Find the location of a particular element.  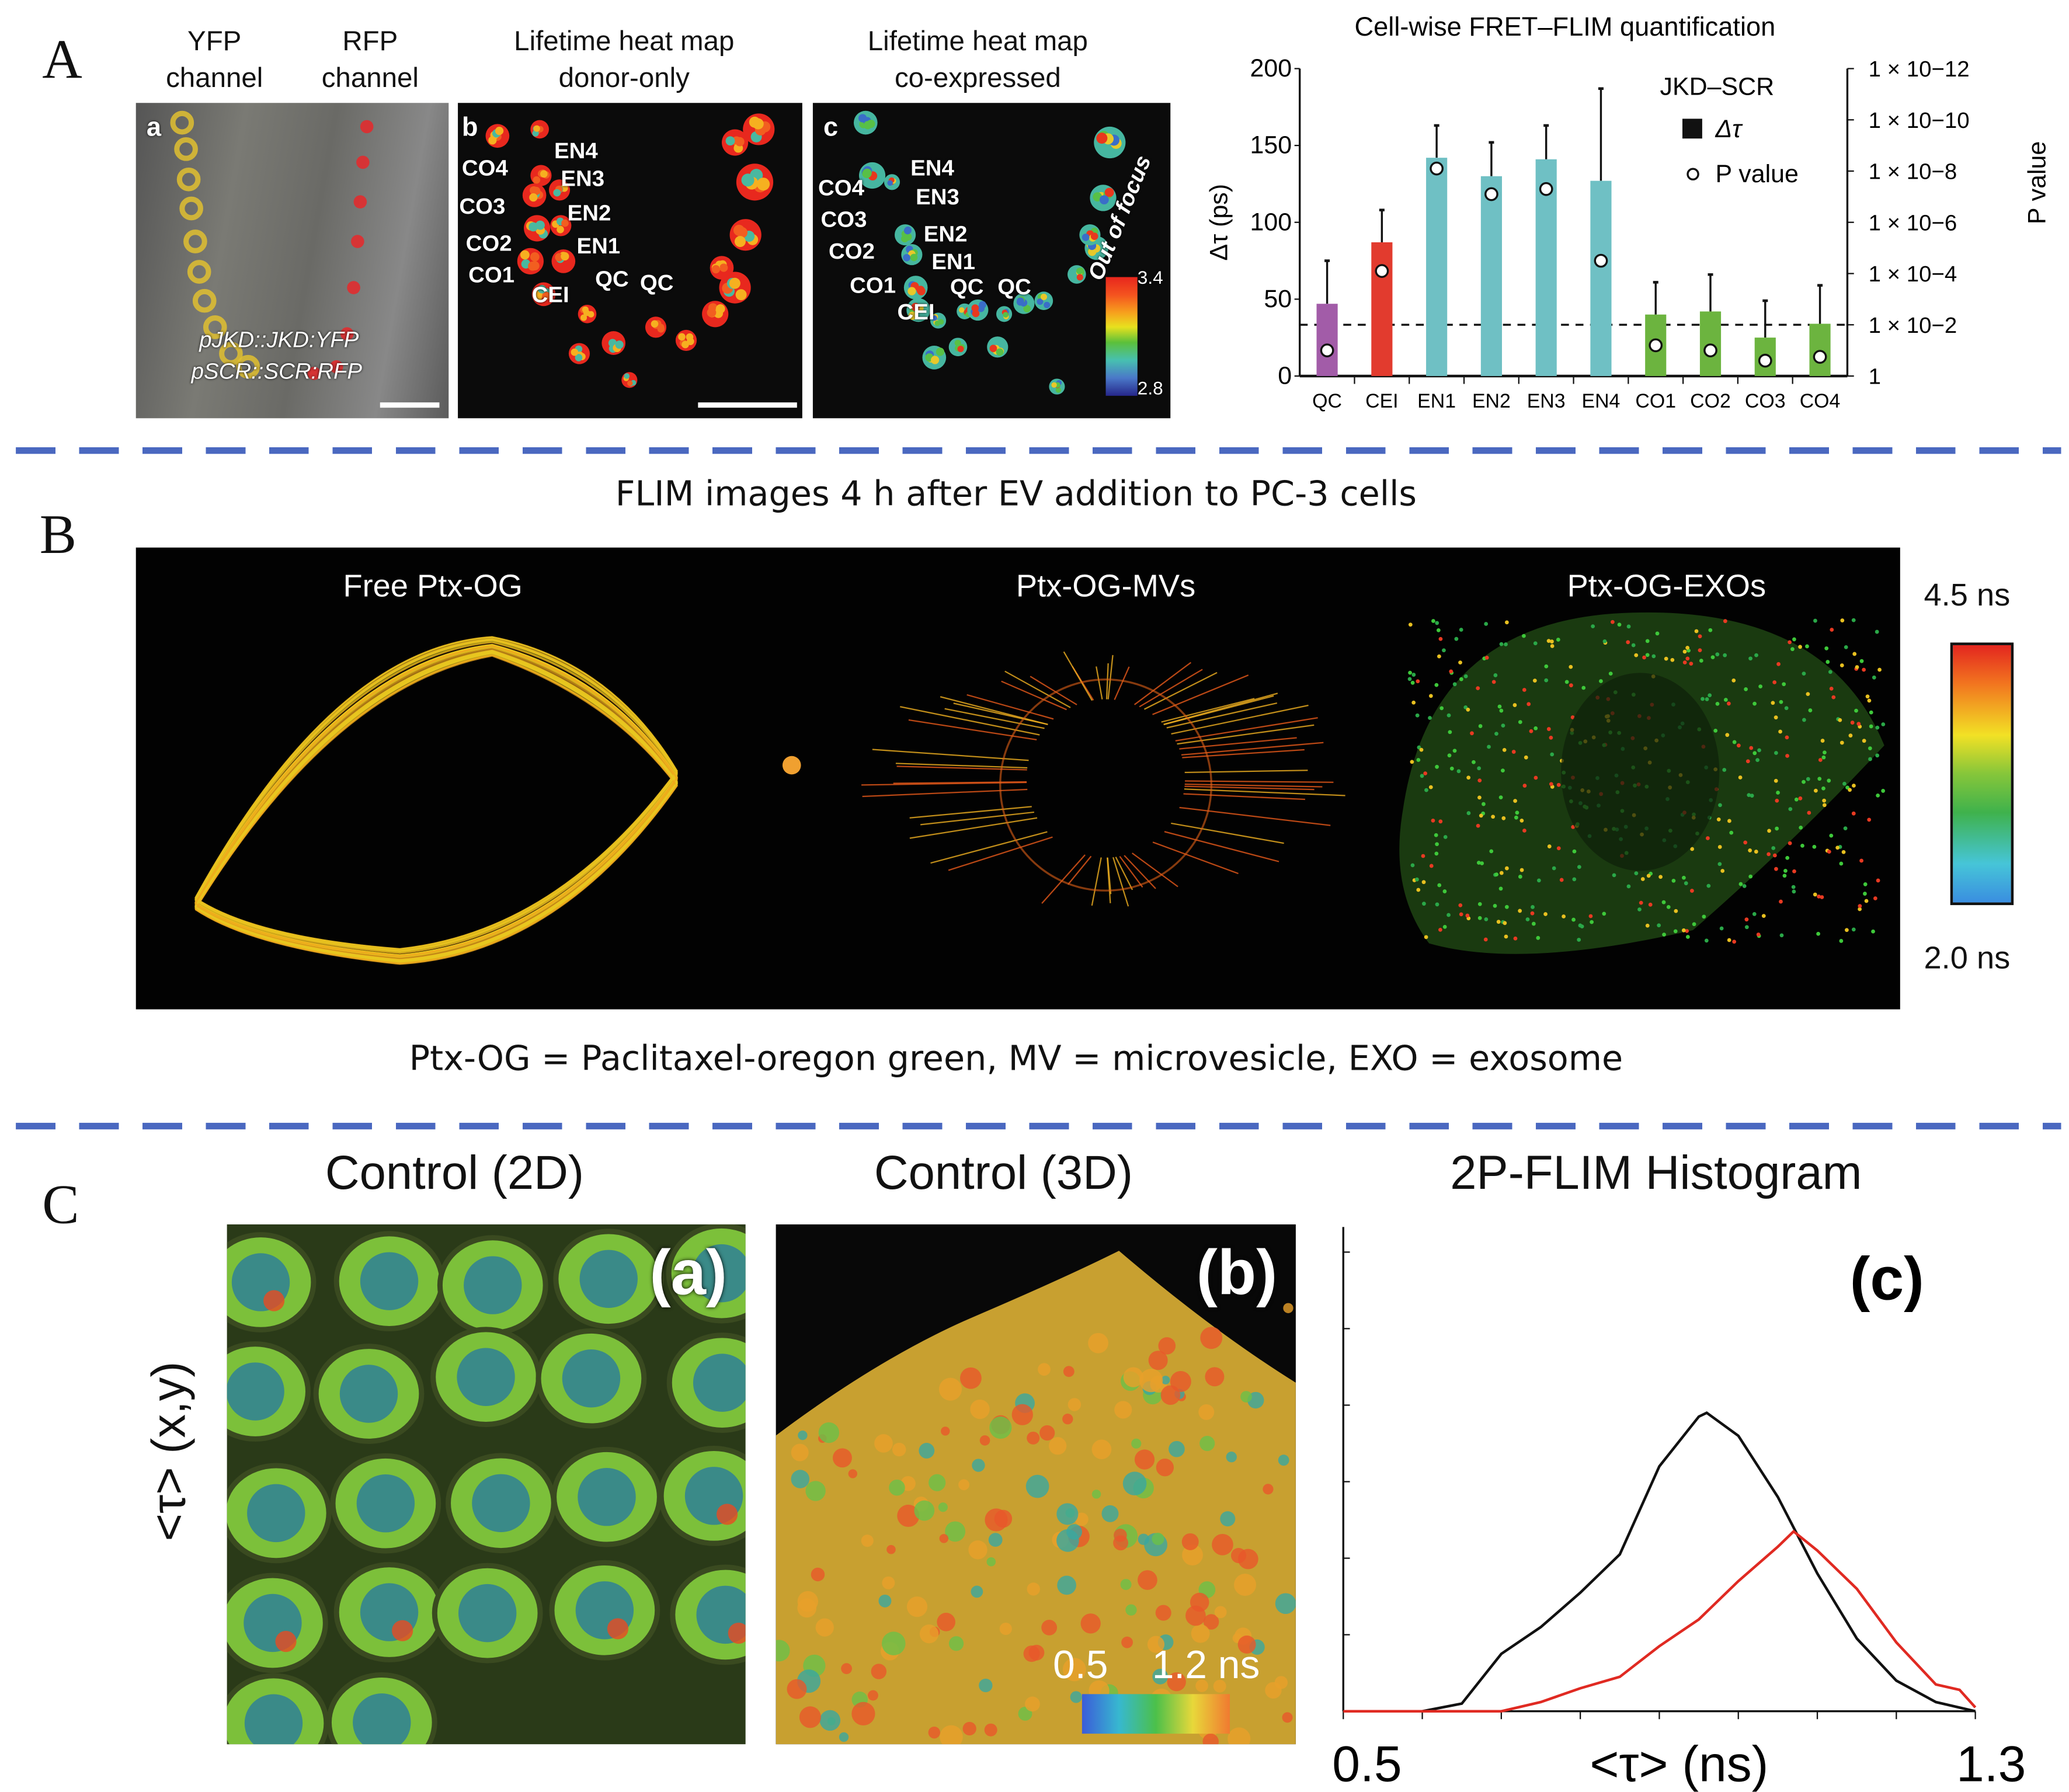

title-control-3d: Control (3D) is located at coordinates (1003, 1172).